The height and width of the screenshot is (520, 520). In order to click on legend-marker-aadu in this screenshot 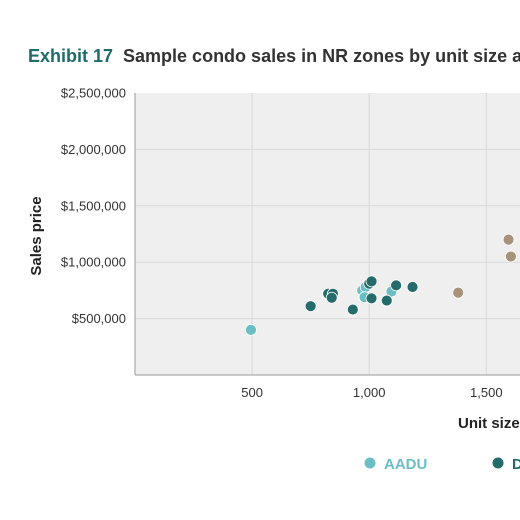, I will do `click(370, 463)`.